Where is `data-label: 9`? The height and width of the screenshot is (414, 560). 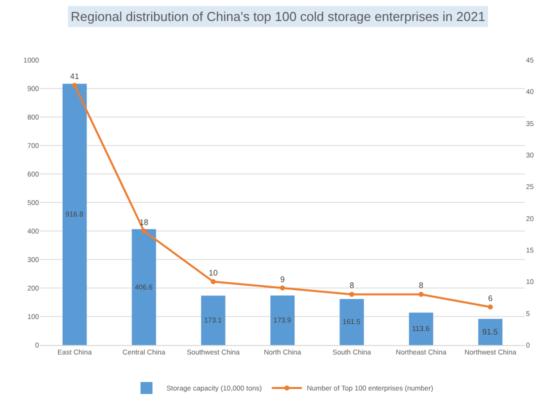
data-label: 9 is located at coordinates (283, 279).